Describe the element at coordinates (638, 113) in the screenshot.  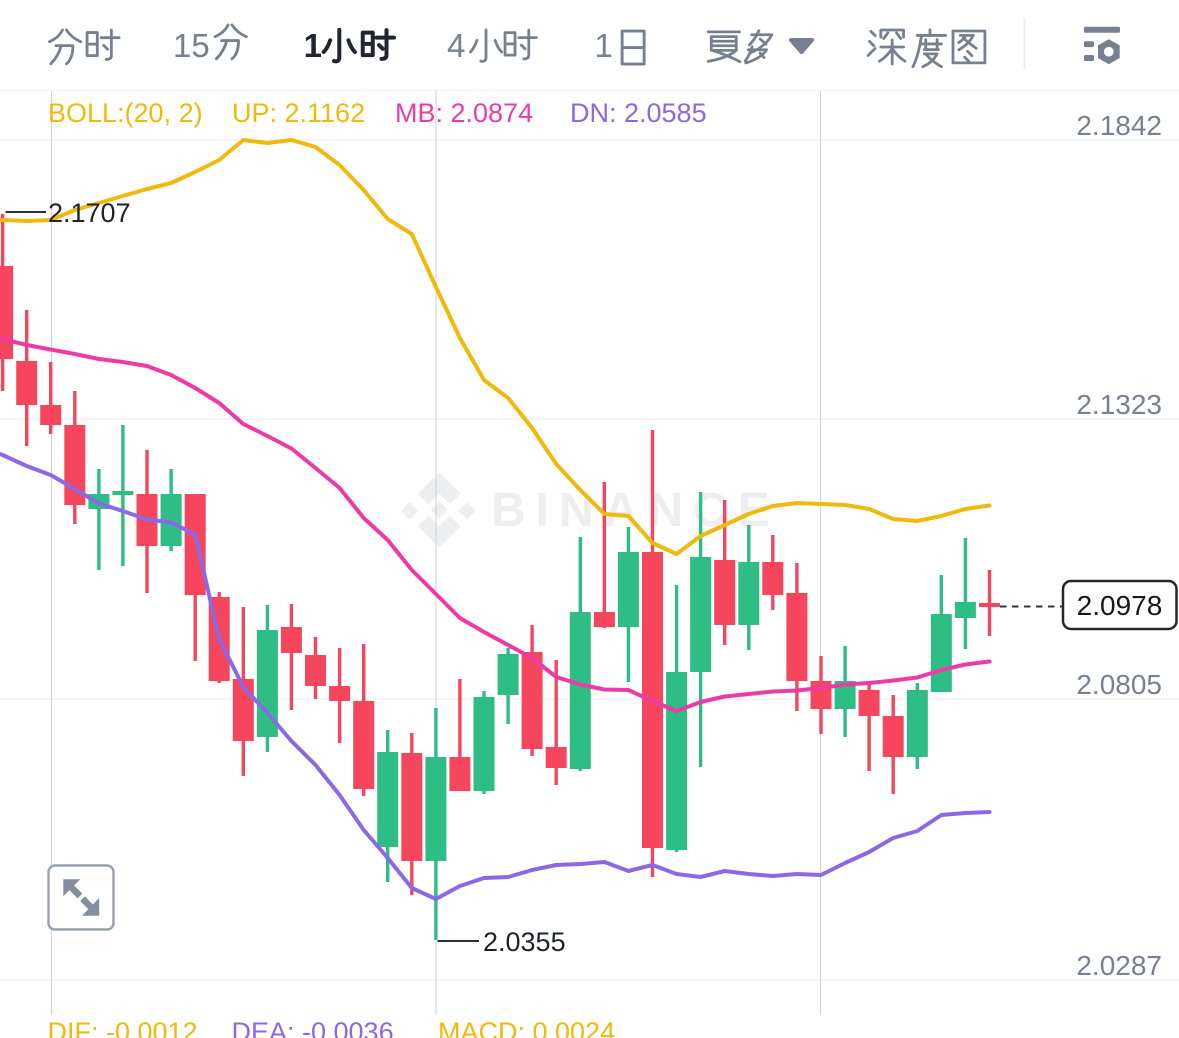
I see `svg-text: DN: 2.0585` at that location.